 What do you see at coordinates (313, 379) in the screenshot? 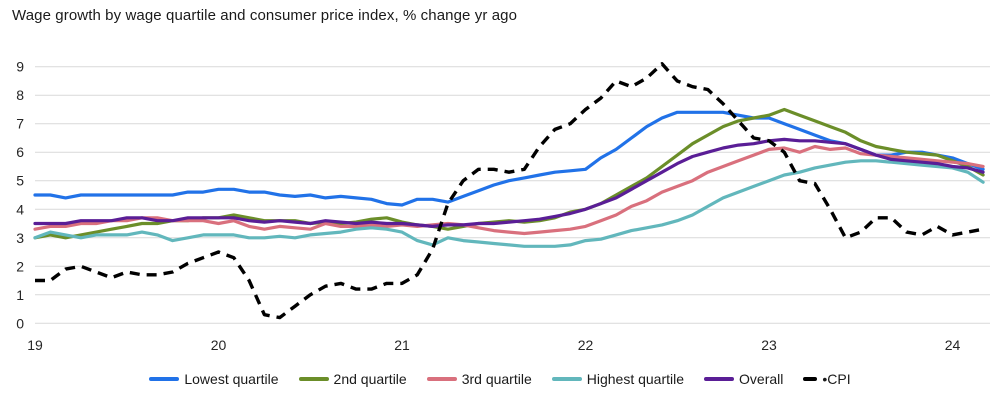
I see `legend-swatch-2nd-quartile` at bounding box center [313, 379].